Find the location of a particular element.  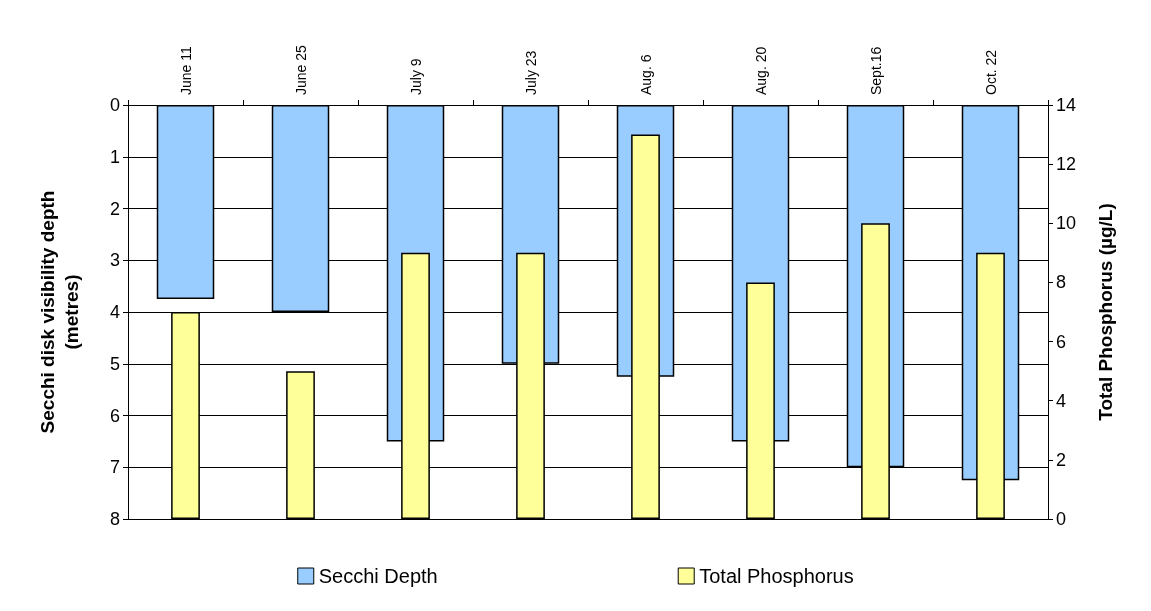

legend-label: Total Phosphorus is located at coordinates (776, 576).